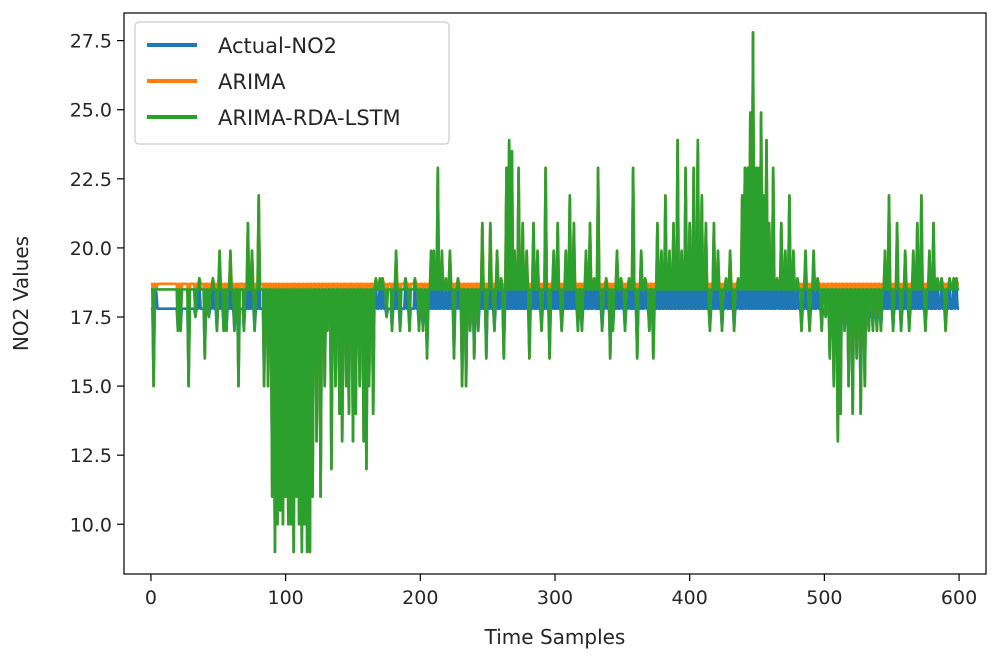 This screenshot has height=659, width=996. I want to click on x-axis: 0 100 200 300 400 500 600, so click(561, 591).